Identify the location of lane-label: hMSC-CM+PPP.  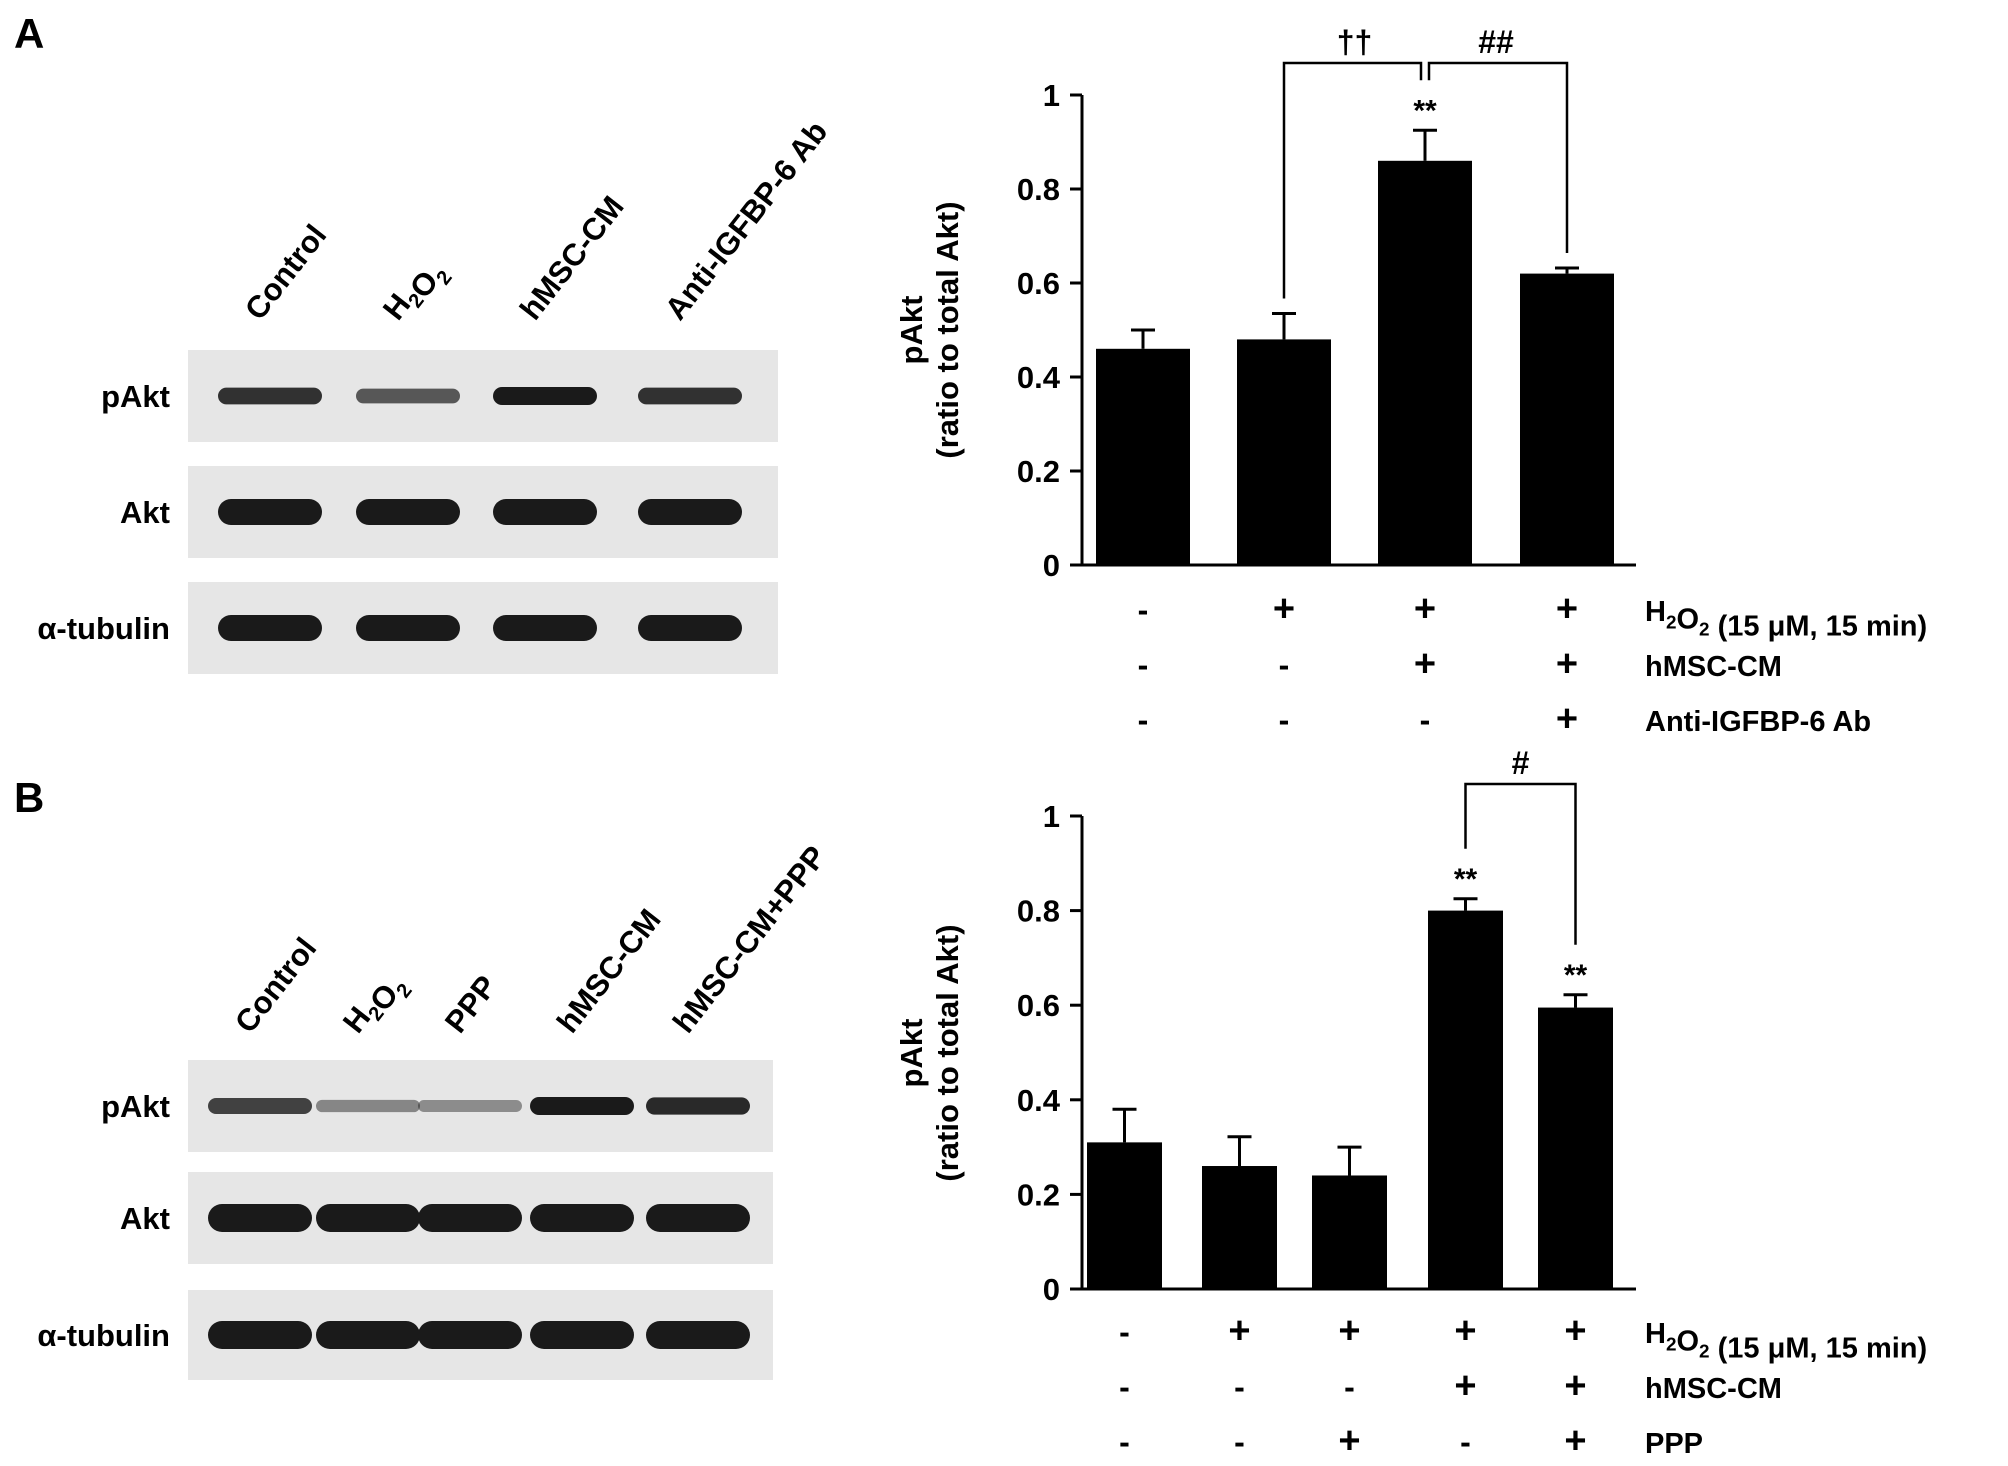
(749, 939).